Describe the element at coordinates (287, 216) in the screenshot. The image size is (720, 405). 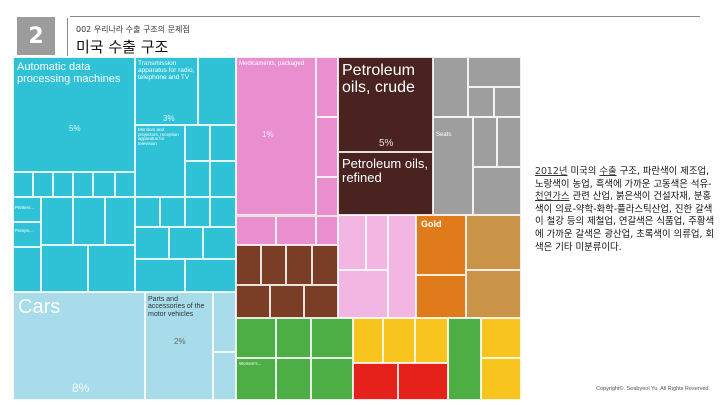
I see `block-brown-a1` at that location.